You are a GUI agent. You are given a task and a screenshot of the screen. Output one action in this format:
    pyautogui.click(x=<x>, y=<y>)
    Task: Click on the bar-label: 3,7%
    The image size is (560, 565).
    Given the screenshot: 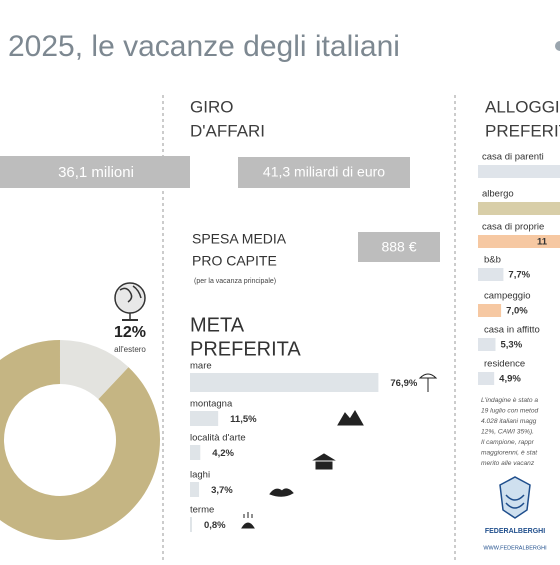 What is the action you would take?
    pyautogui.click(x=222, y=490)
    